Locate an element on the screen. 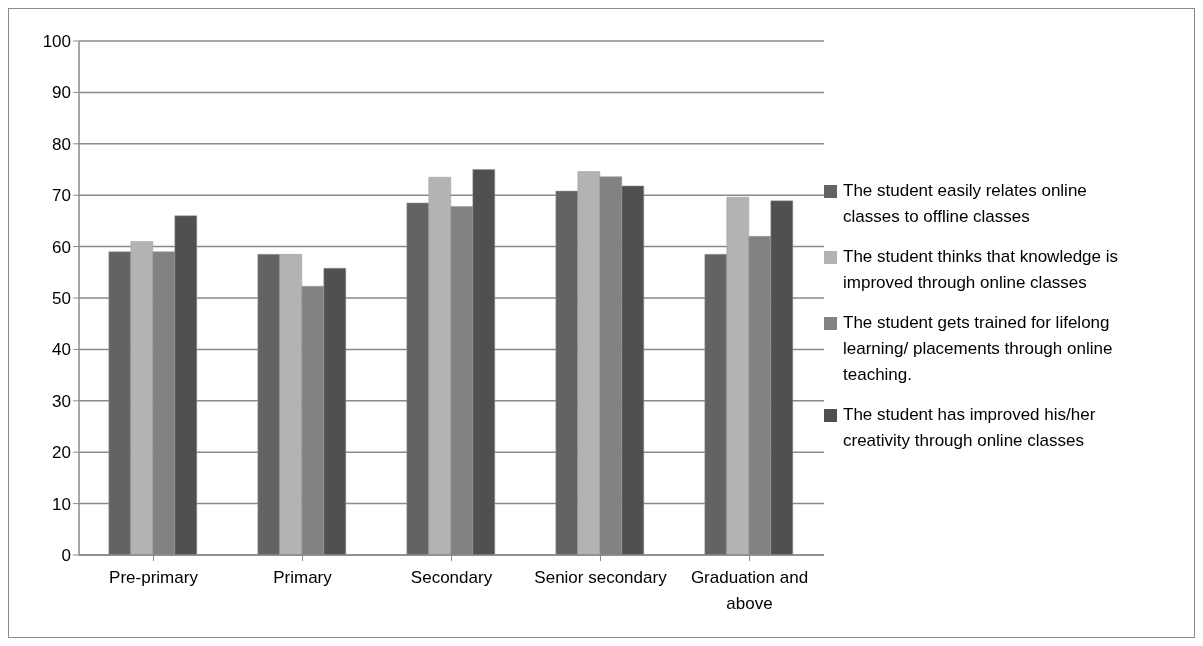 The height and width of the screenshot is (646, 1203). x-tick-label: Secondary is located at coordinates (451, 578).